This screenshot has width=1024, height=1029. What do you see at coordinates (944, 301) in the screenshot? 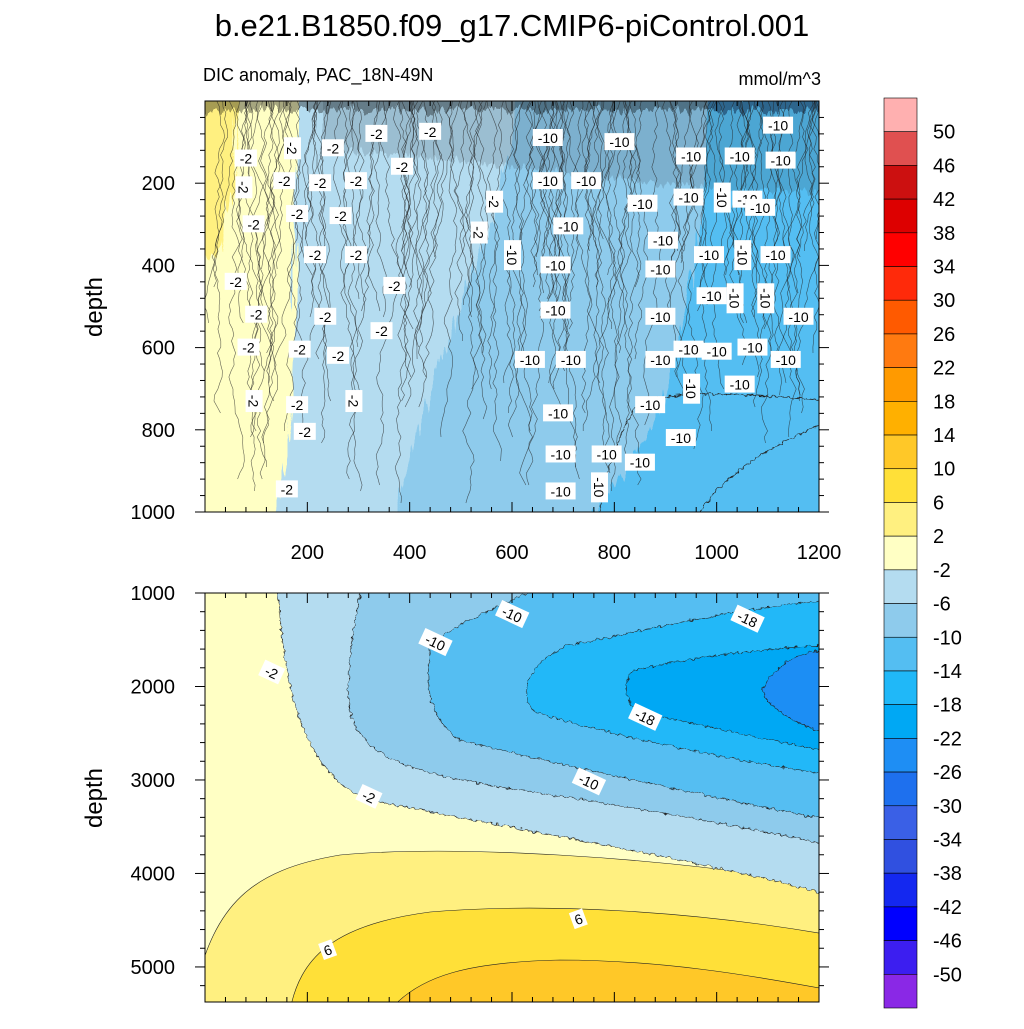
I see `colorbar-label: 30` at bounding box center [944, 301].